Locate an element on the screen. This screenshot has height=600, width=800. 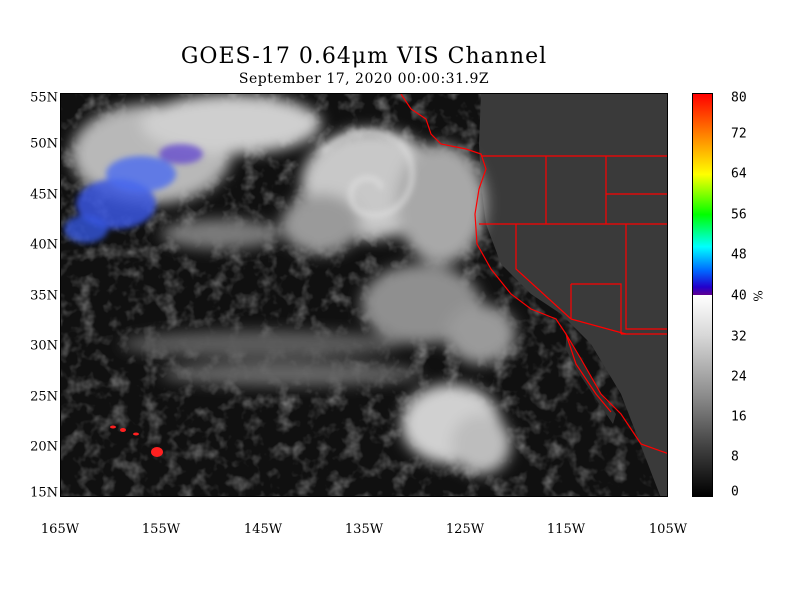
colorbar-tick-64: 64 is located at coordinates (739, 174).